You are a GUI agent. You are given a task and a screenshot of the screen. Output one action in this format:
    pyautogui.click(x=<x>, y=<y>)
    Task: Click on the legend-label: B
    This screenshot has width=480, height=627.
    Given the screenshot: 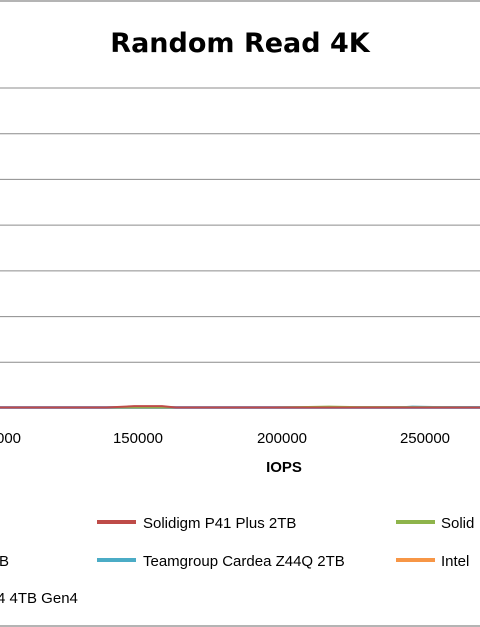 What is the action you would take?
    pyautogui.click(x=4, y=561)
    